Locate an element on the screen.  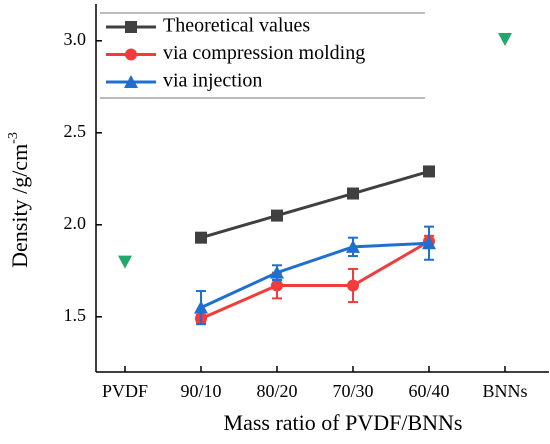
y-tick-label: 3.0 is located at coordinates (75, 39).